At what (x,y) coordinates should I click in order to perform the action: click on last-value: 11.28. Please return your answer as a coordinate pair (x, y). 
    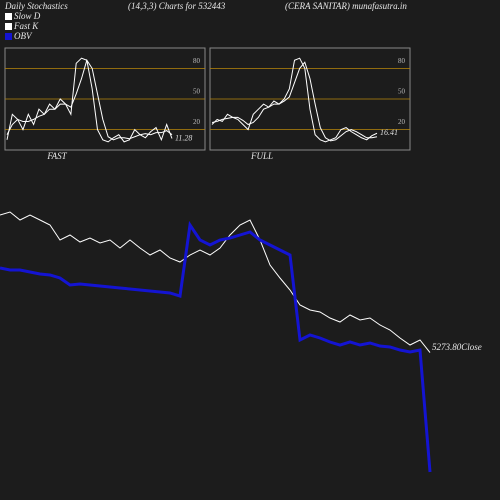
    Looking at the image, I should click on (183, 137).